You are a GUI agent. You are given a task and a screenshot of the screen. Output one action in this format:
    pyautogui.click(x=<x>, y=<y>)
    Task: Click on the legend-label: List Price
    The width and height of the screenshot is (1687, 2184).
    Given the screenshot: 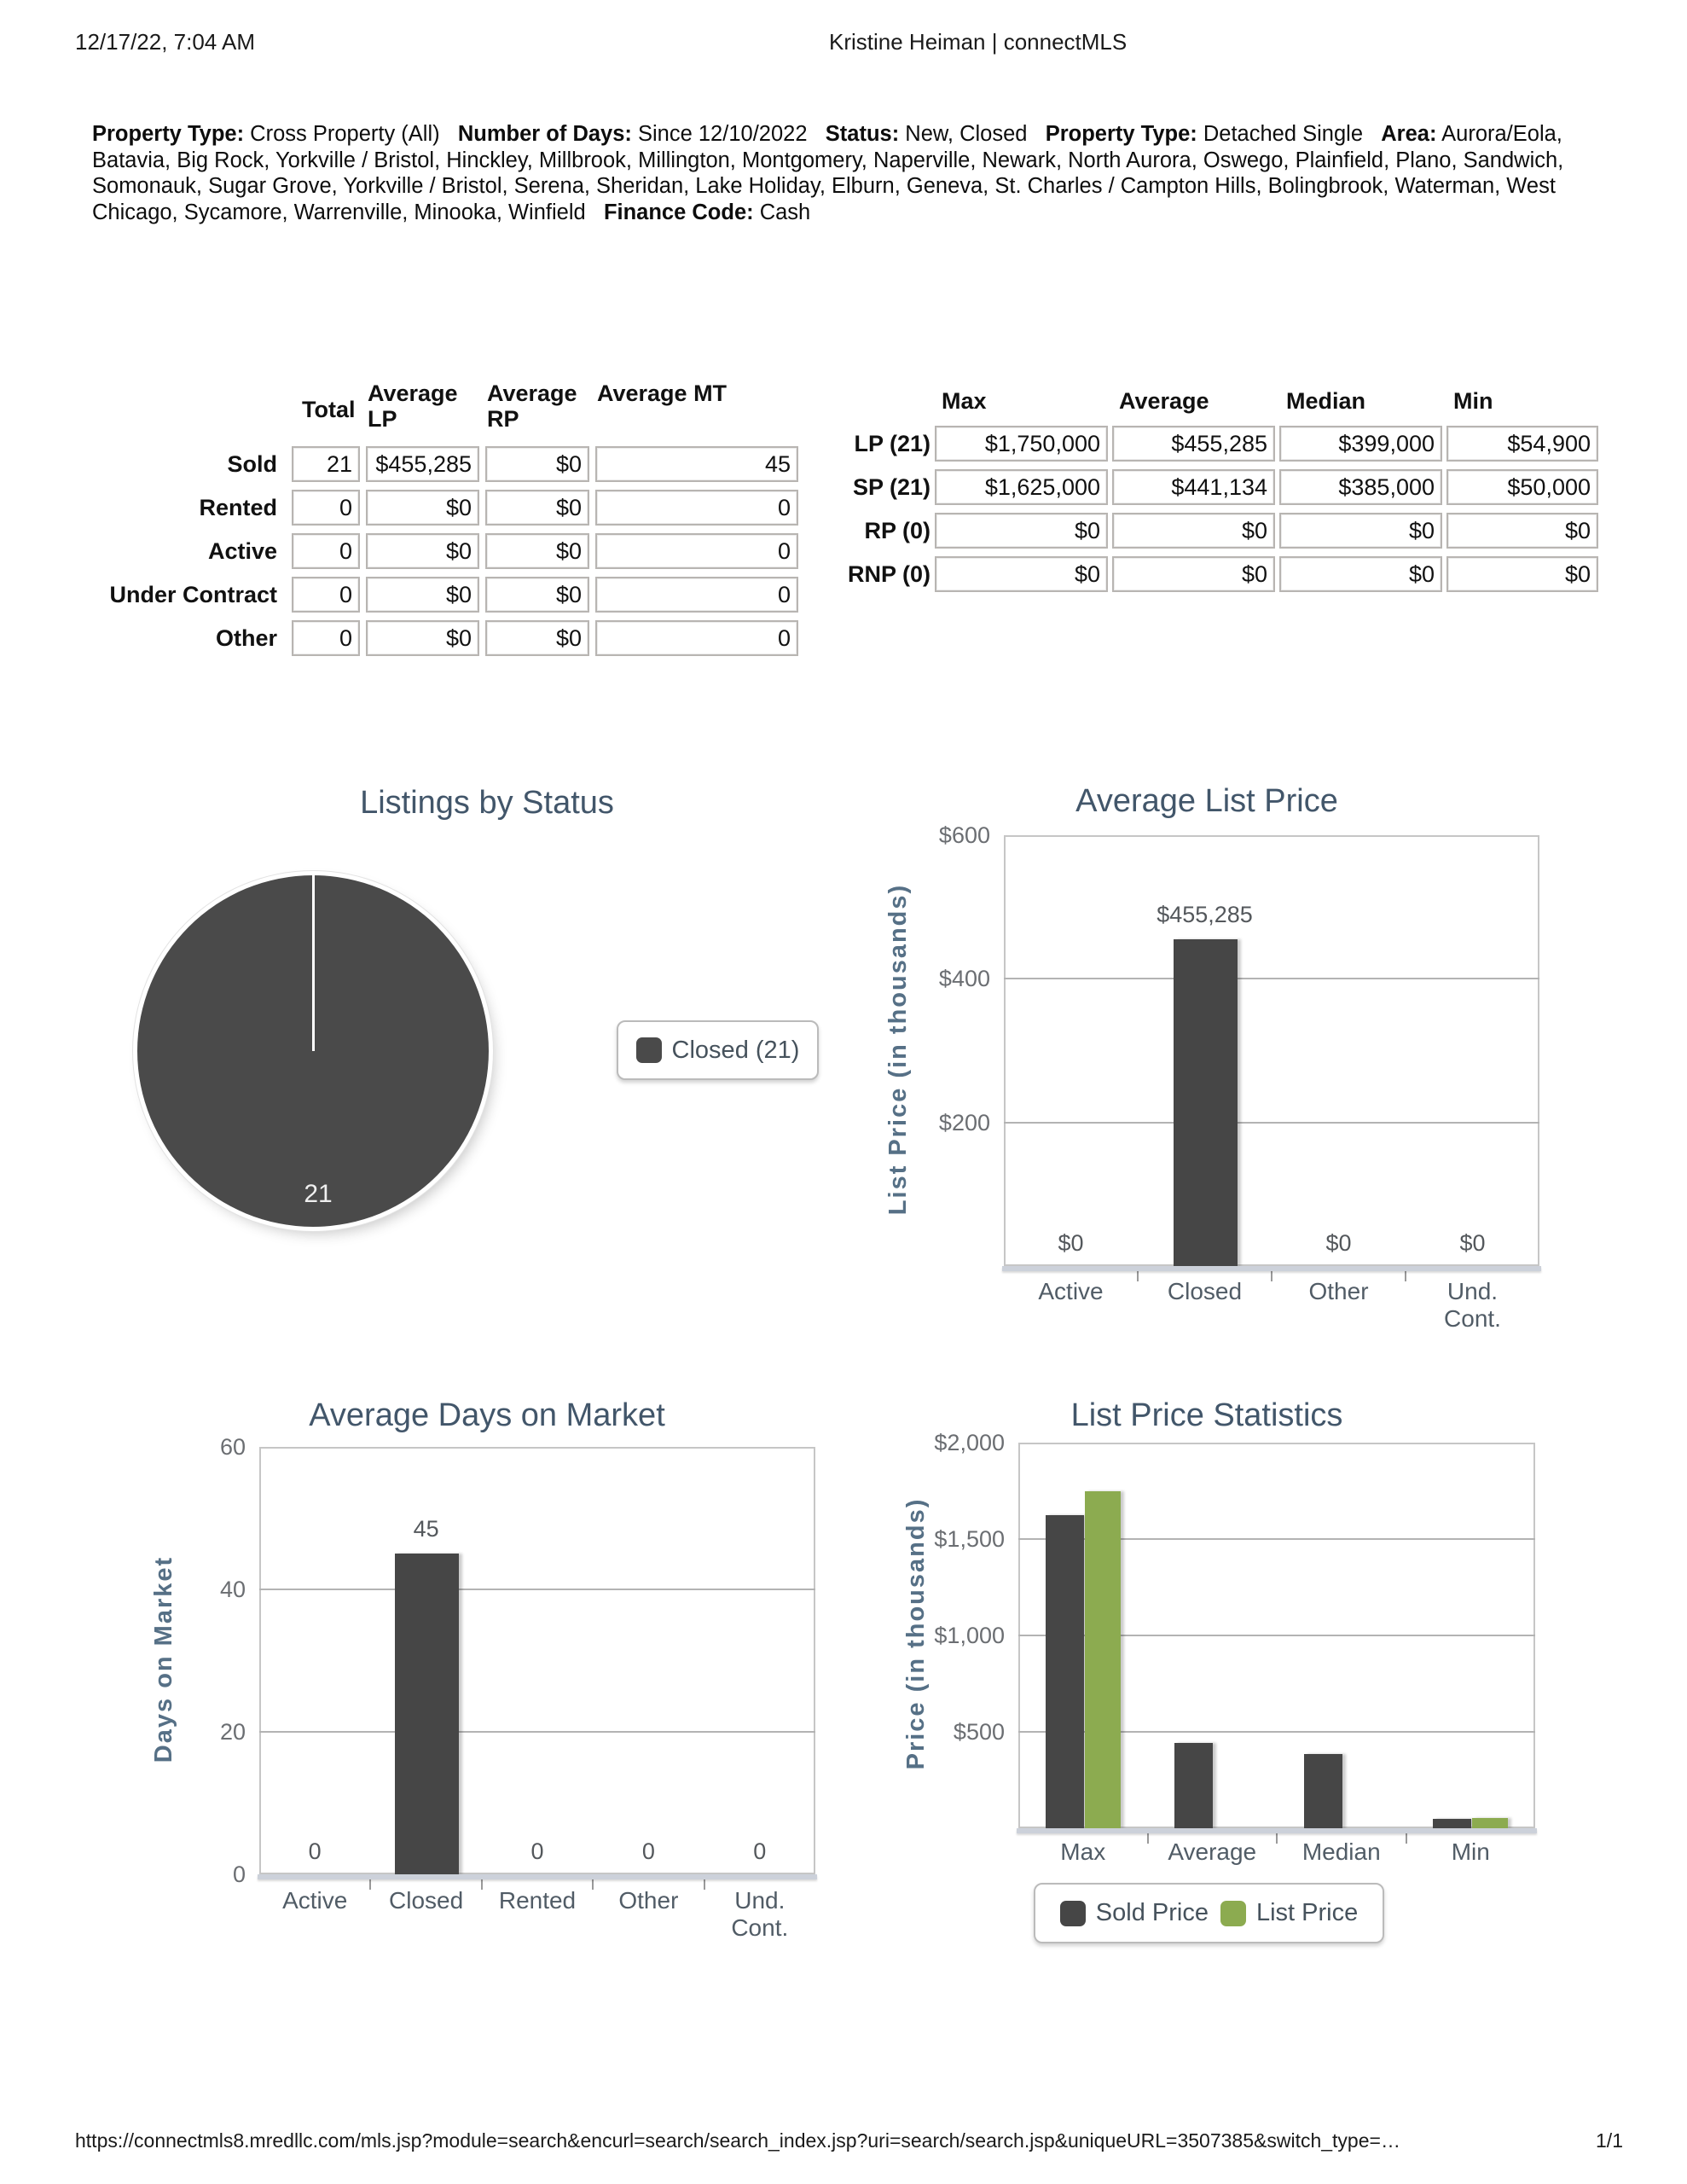 What is the action you would take?
    pyautogui.click(x=1307, y=1912)
    